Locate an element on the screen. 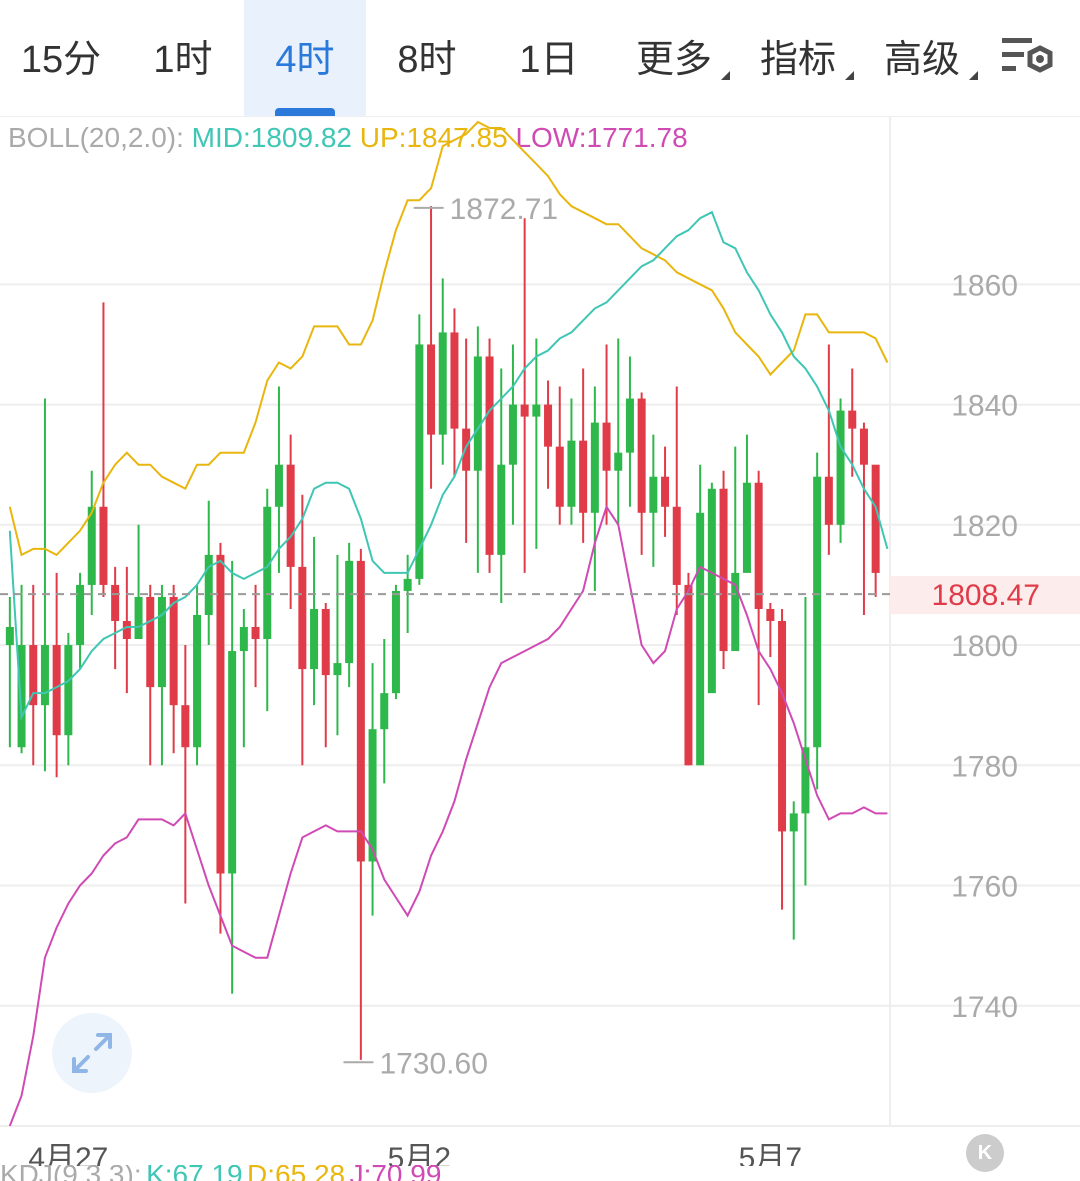  y-tick-label: 1820 is located at coordinates (984, 526).